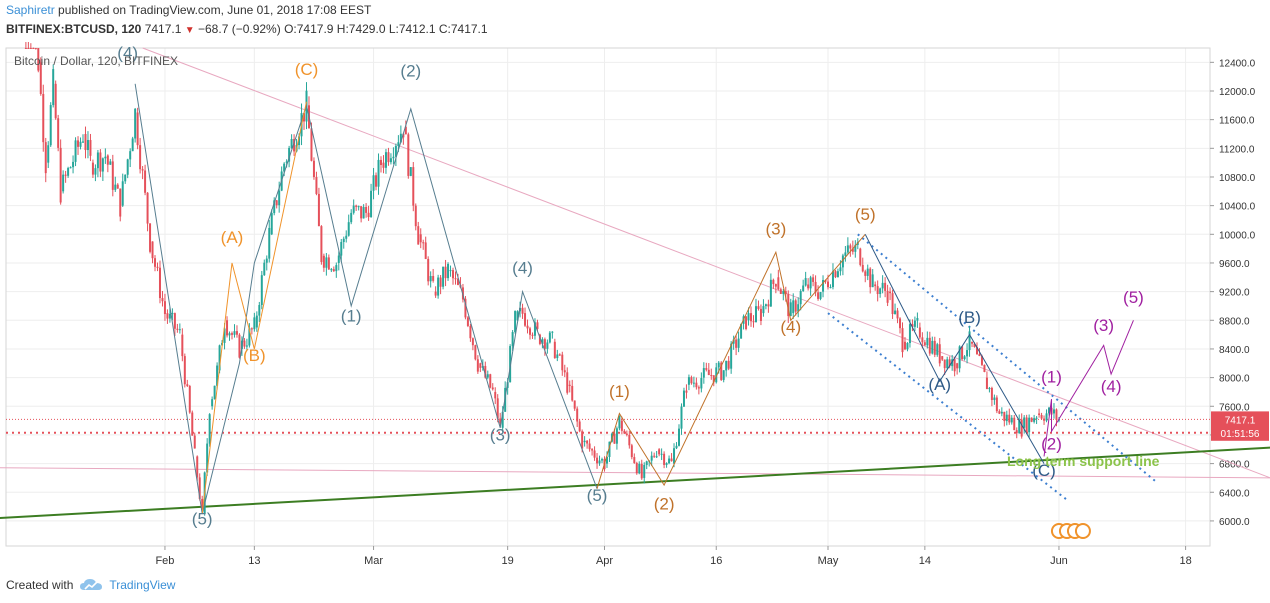 Image resolution: width=1270 pixels, height=603 pixels. Describe the element at coordinates (1111, 386) in the screenshot. I see `wave-label: (4)` at that location.